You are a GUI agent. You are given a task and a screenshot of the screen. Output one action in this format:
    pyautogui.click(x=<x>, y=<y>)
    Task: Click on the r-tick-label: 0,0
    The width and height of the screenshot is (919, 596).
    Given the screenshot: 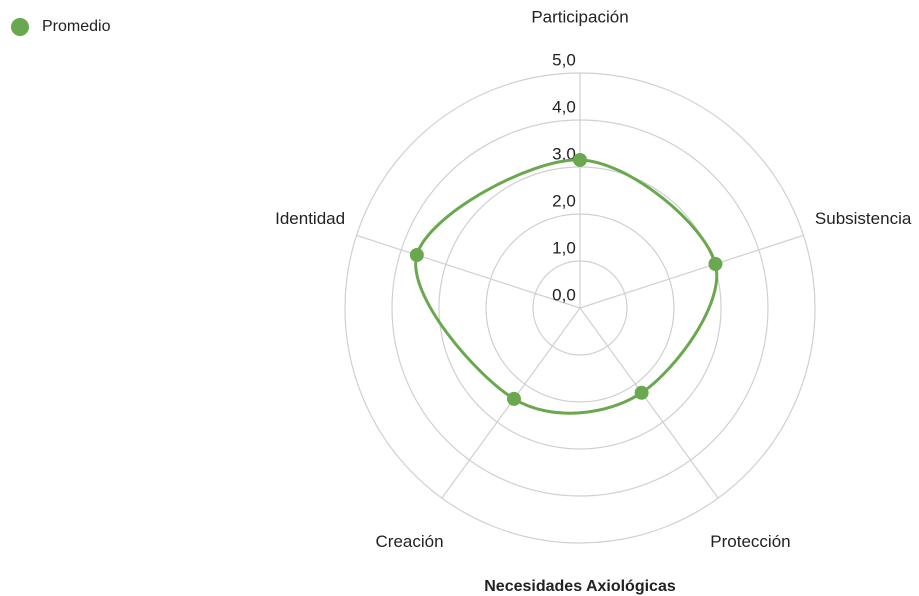 What is the action you would take?
    pyautogui.click(x=564, y=294)
    